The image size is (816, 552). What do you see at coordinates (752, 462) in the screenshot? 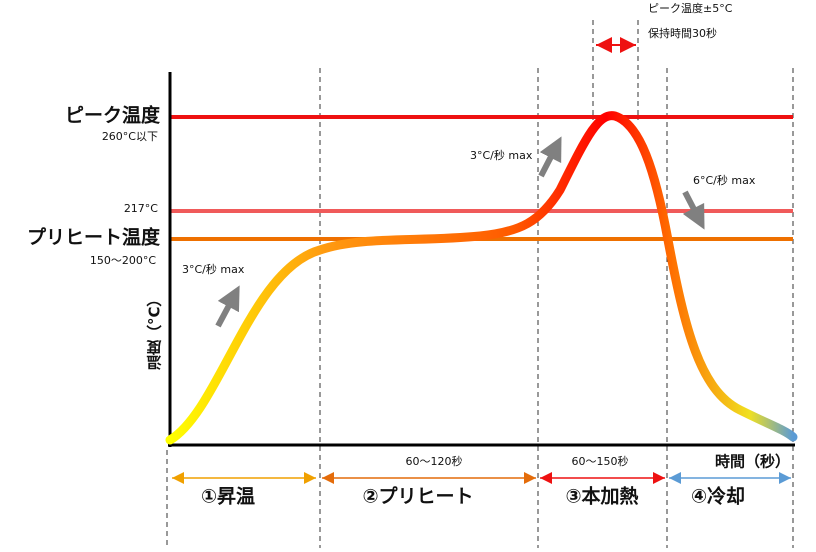
I see `x-axis-label: 時間（秒）` at bounding box center [752, 462].